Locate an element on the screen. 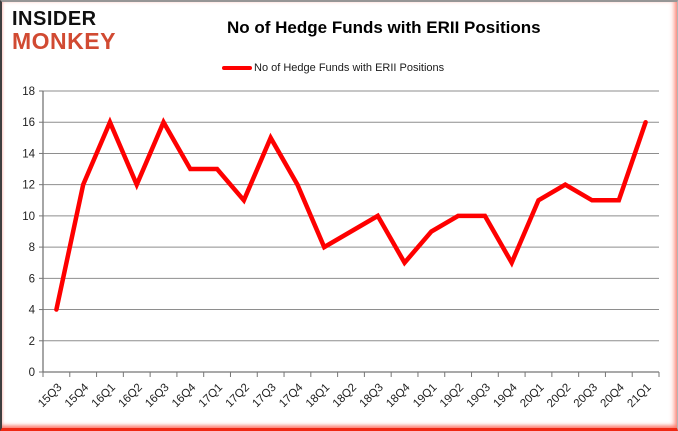 This screenshot has width=678, height=431. logo-text-monkey: MONKEY is located at coordinates (64, 41).